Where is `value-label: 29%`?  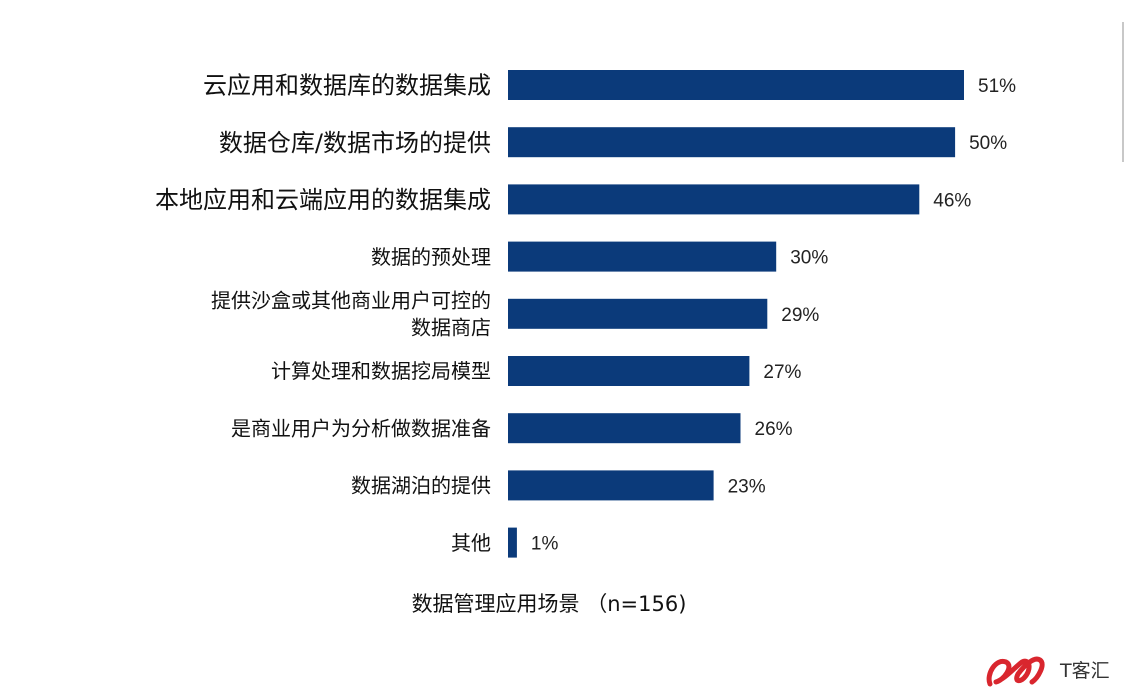
value-label: 29% is located at coordinates (800, 315).